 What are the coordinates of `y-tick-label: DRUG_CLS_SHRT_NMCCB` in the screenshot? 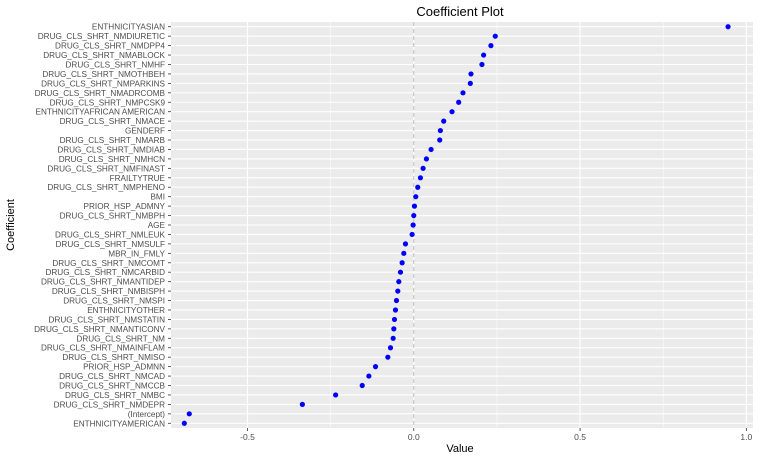 It's located at (112, 386).